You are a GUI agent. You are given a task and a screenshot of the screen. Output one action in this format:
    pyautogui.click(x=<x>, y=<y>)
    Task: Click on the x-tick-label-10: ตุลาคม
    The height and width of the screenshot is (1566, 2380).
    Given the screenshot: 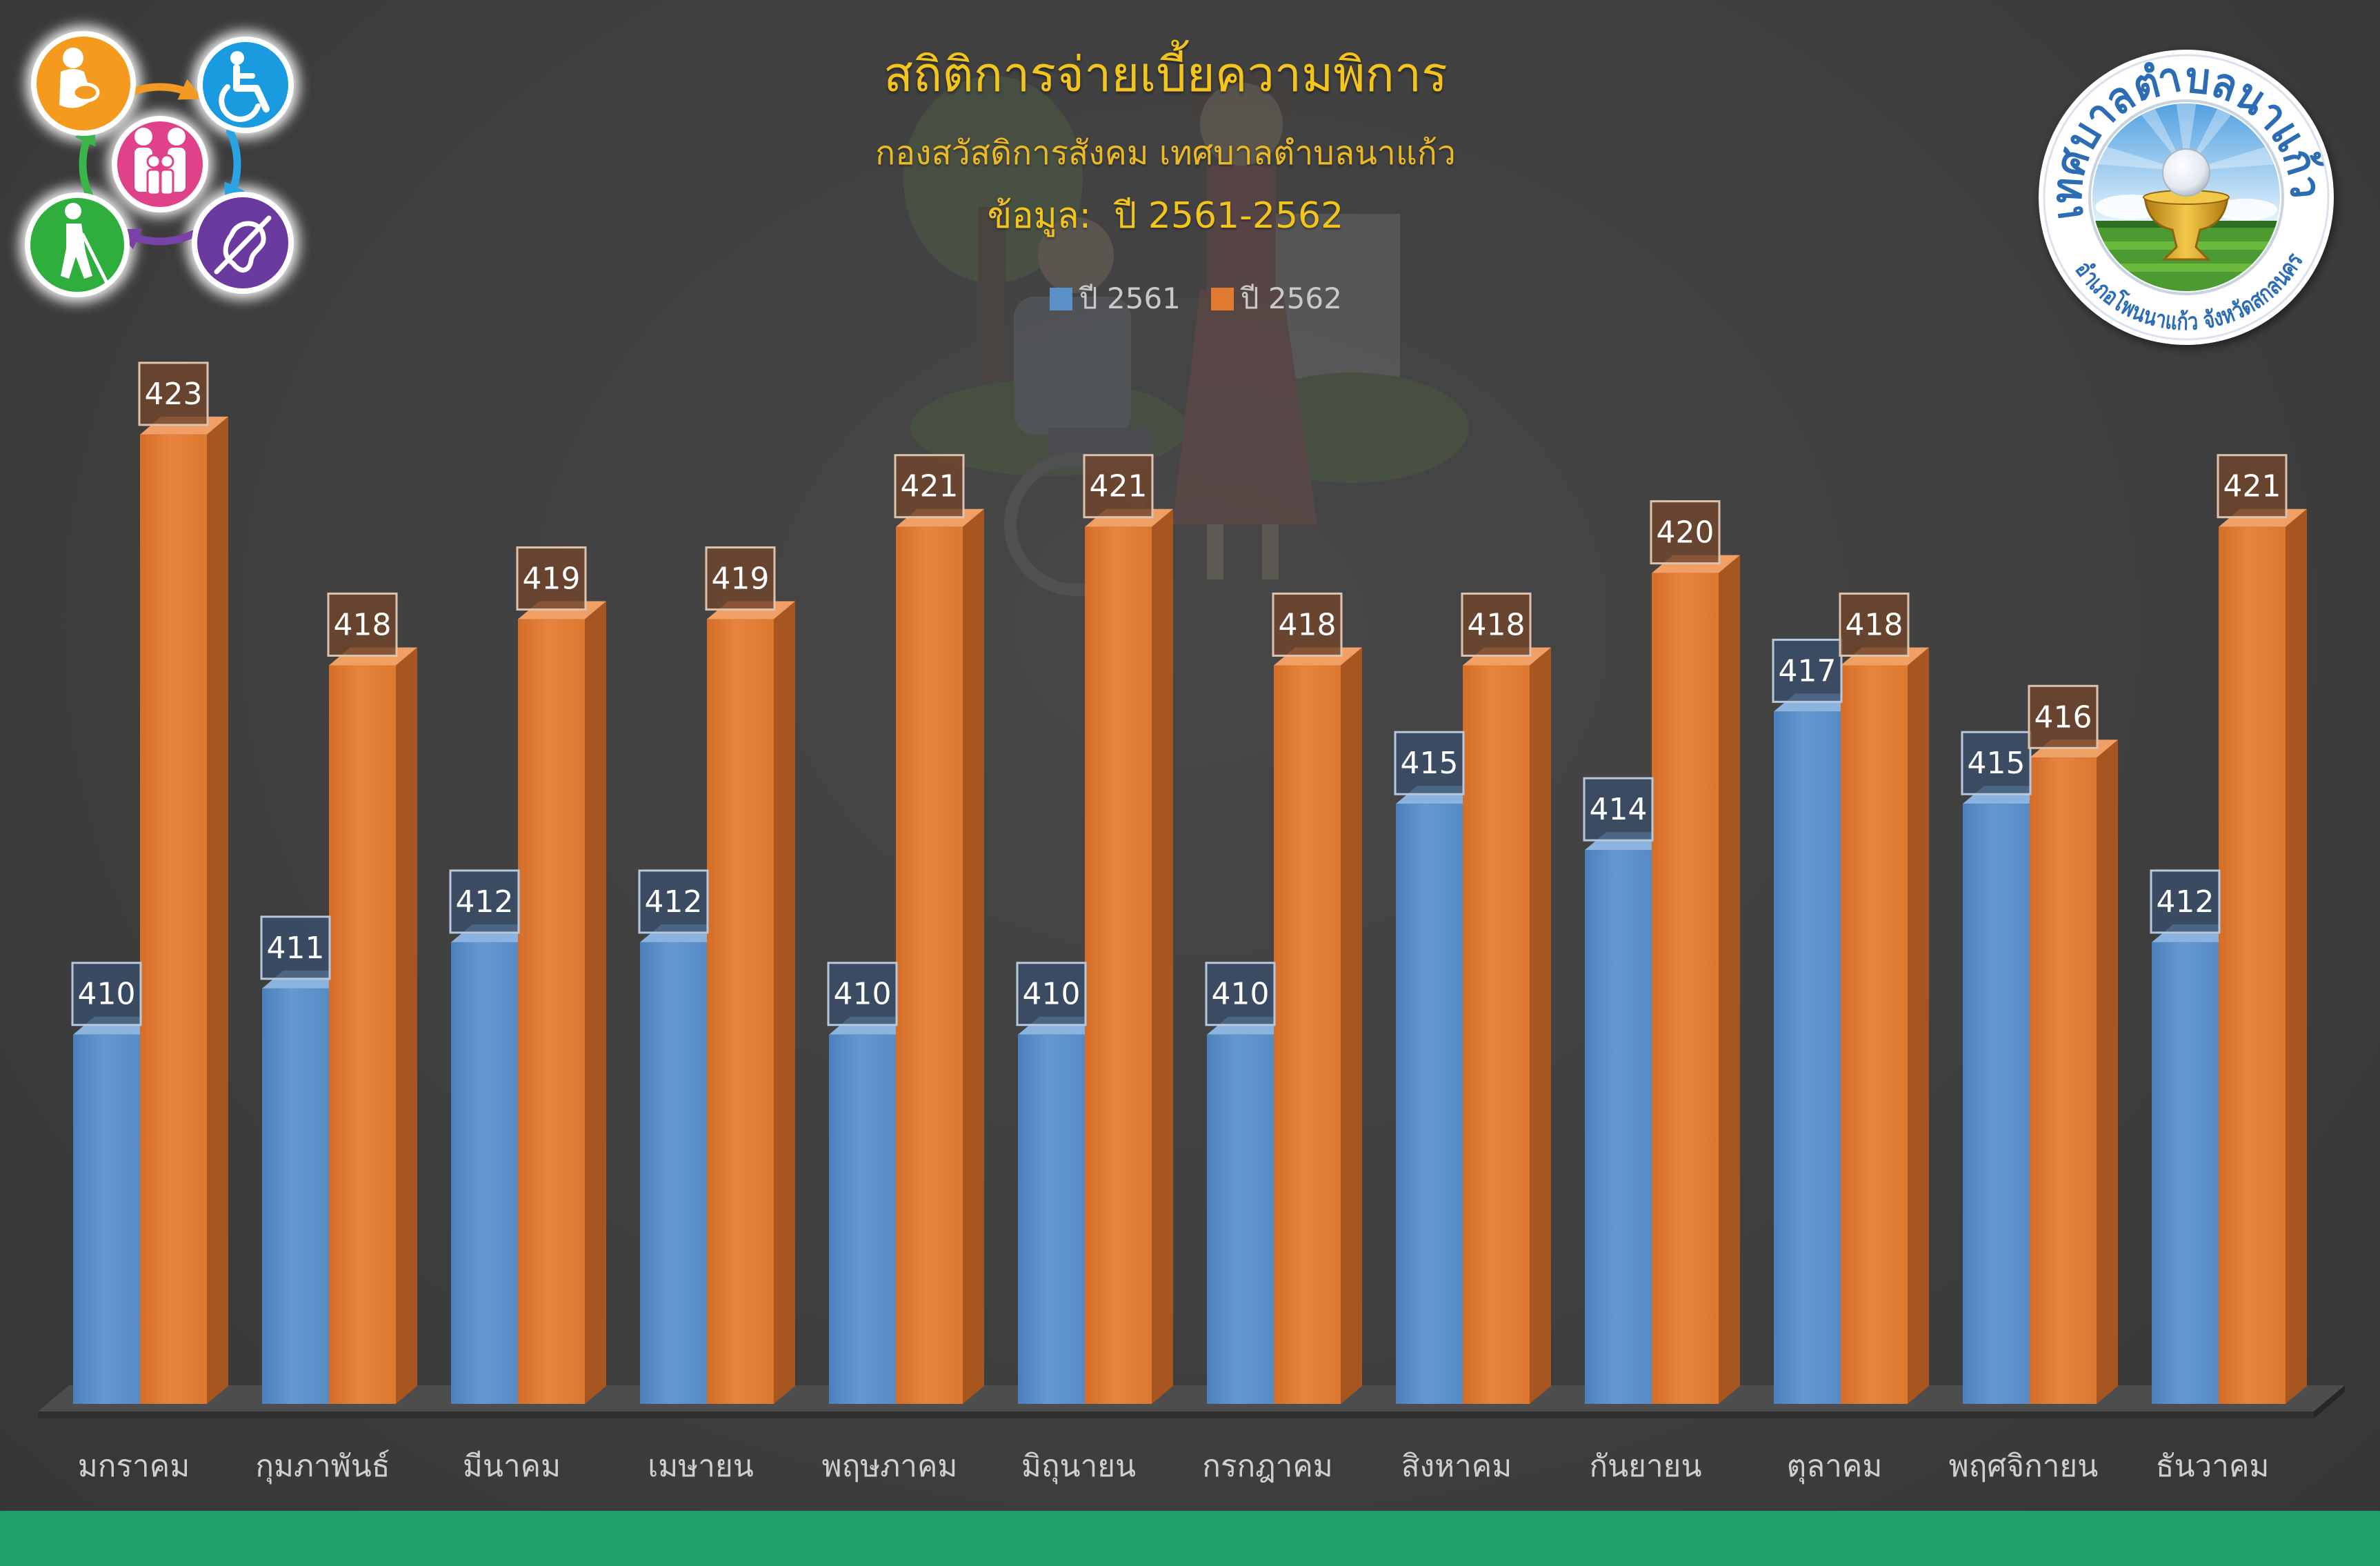 What is the action you would take?
    pyautogui.click(x=1835, y=1467)
    